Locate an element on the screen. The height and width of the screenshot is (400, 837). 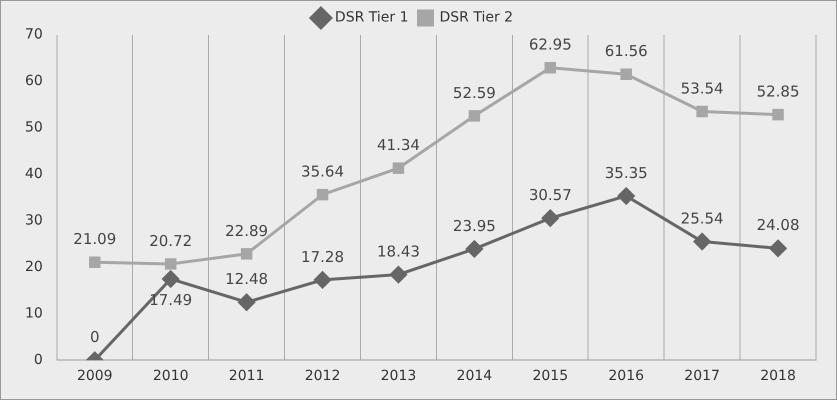
x-tick-label: 2009 is located at coordinates (94, 376).